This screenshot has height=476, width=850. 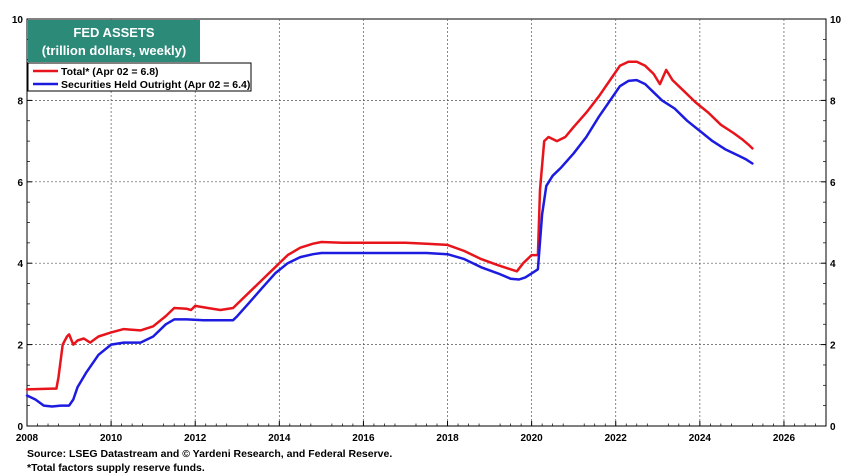 I want to click on y-tick-label-right-2: 2, so click(x=833, y=346).